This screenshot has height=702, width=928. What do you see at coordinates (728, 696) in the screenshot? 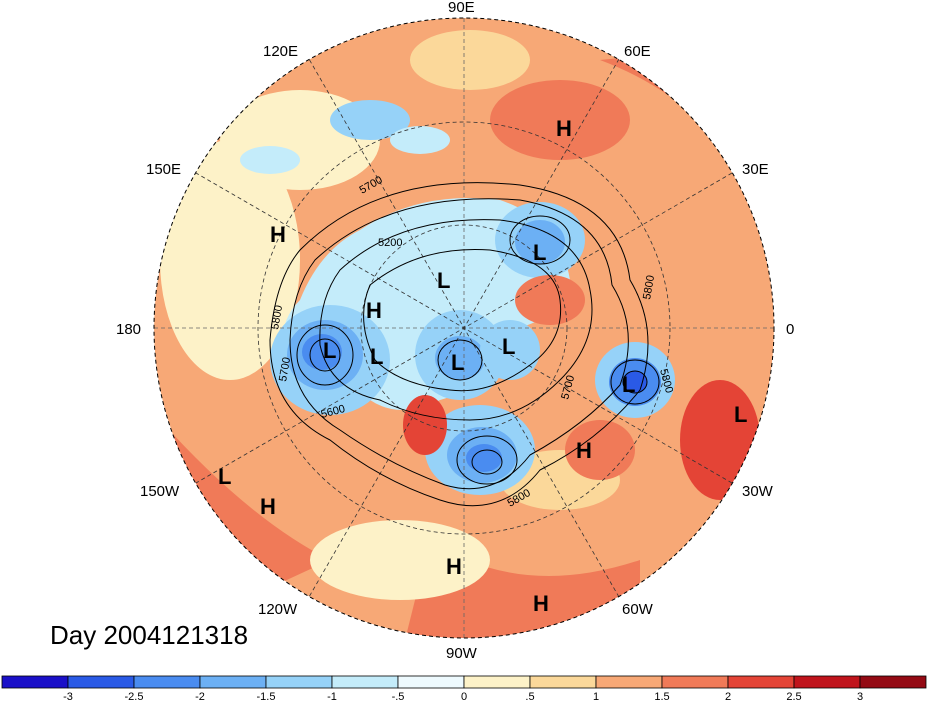
I see `colorbar-tick-label: 2` at bounding box center [728, 696].